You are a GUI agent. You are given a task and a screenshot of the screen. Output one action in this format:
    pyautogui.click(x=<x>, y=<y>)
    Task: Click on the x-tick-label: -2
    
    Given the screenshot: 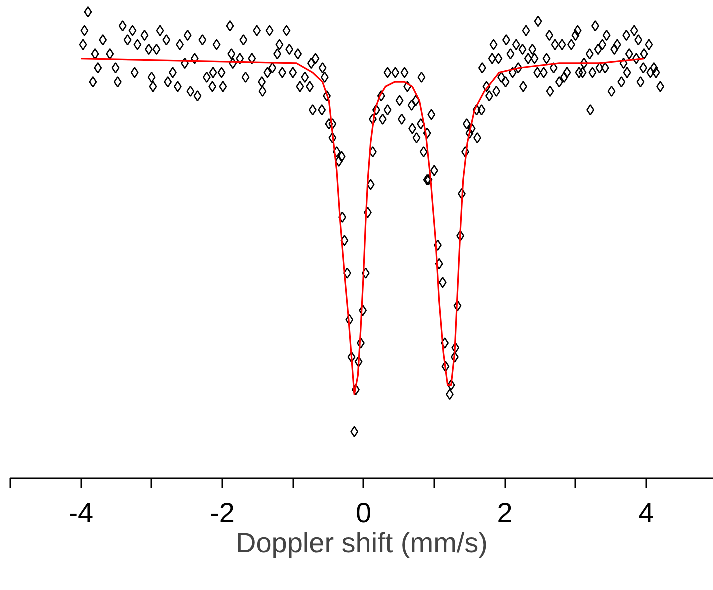 What is the action you would take?
    pyautogui.click(x=222, y=513)
    